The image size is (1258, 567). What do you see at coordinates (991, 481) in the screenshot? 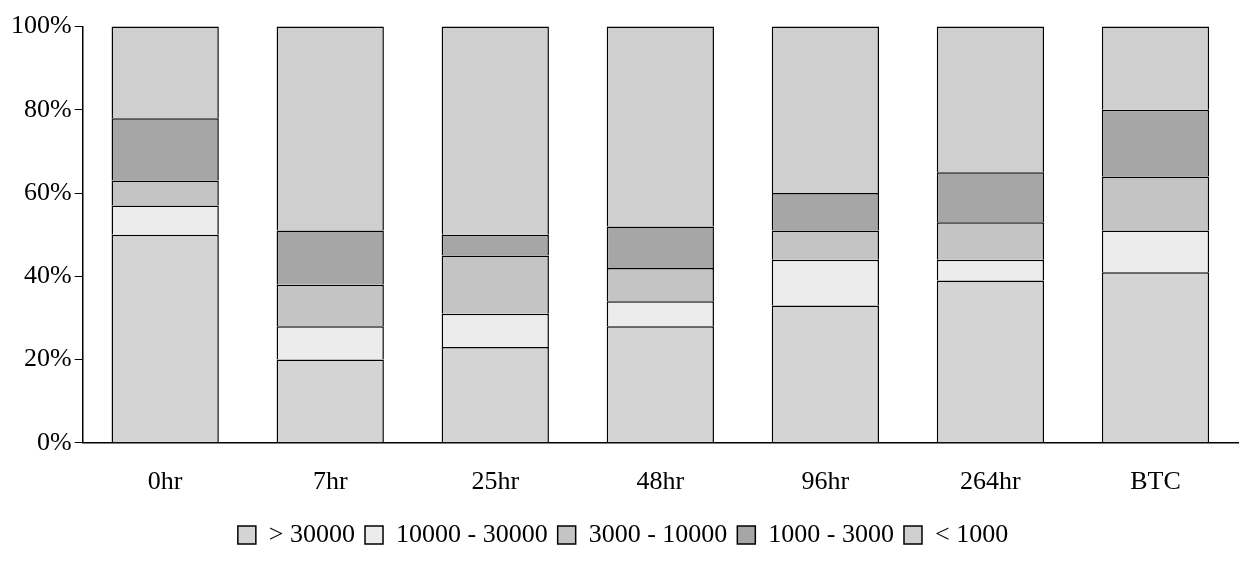
I see `x-tick-label: 264hr` at bounding box center [991, 481].